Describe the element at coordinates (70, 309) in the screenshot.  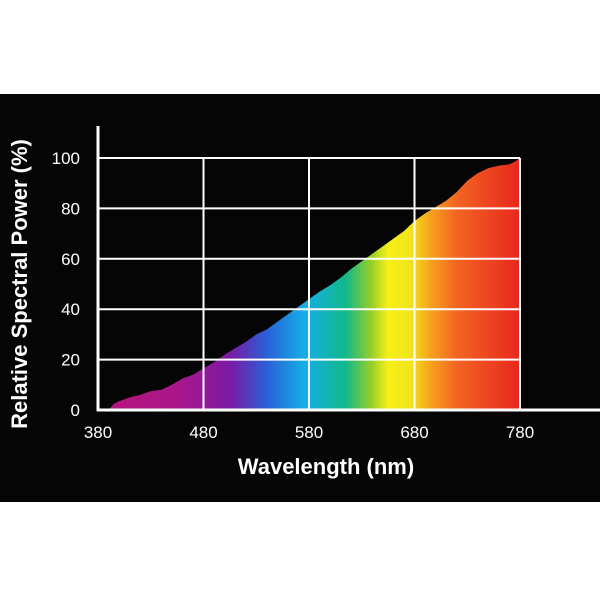
I see `y-tick-label: 40` at that location.